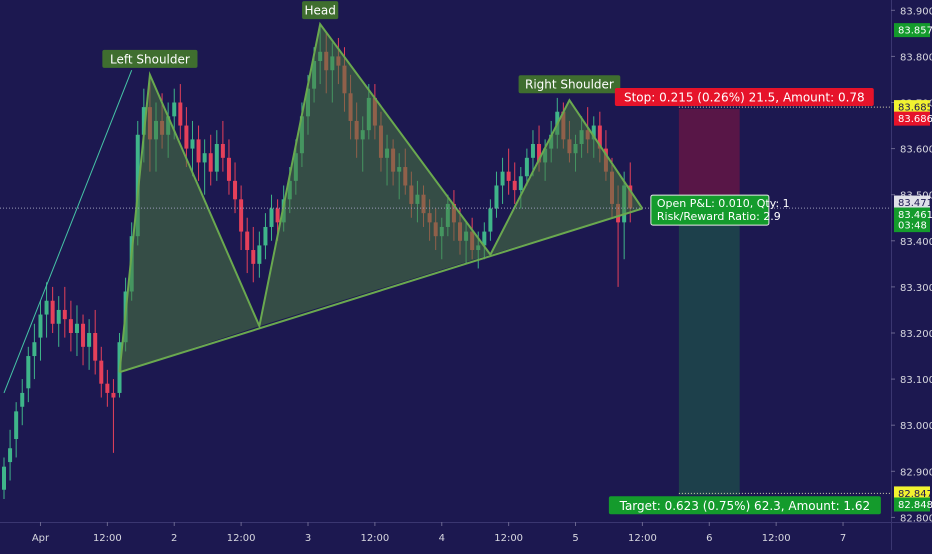 The height and width of the screenshot is (554, 932). Describe the element at coordinates (442, 538) in the screenshot. I see `x-tick-label: 4` at that location.